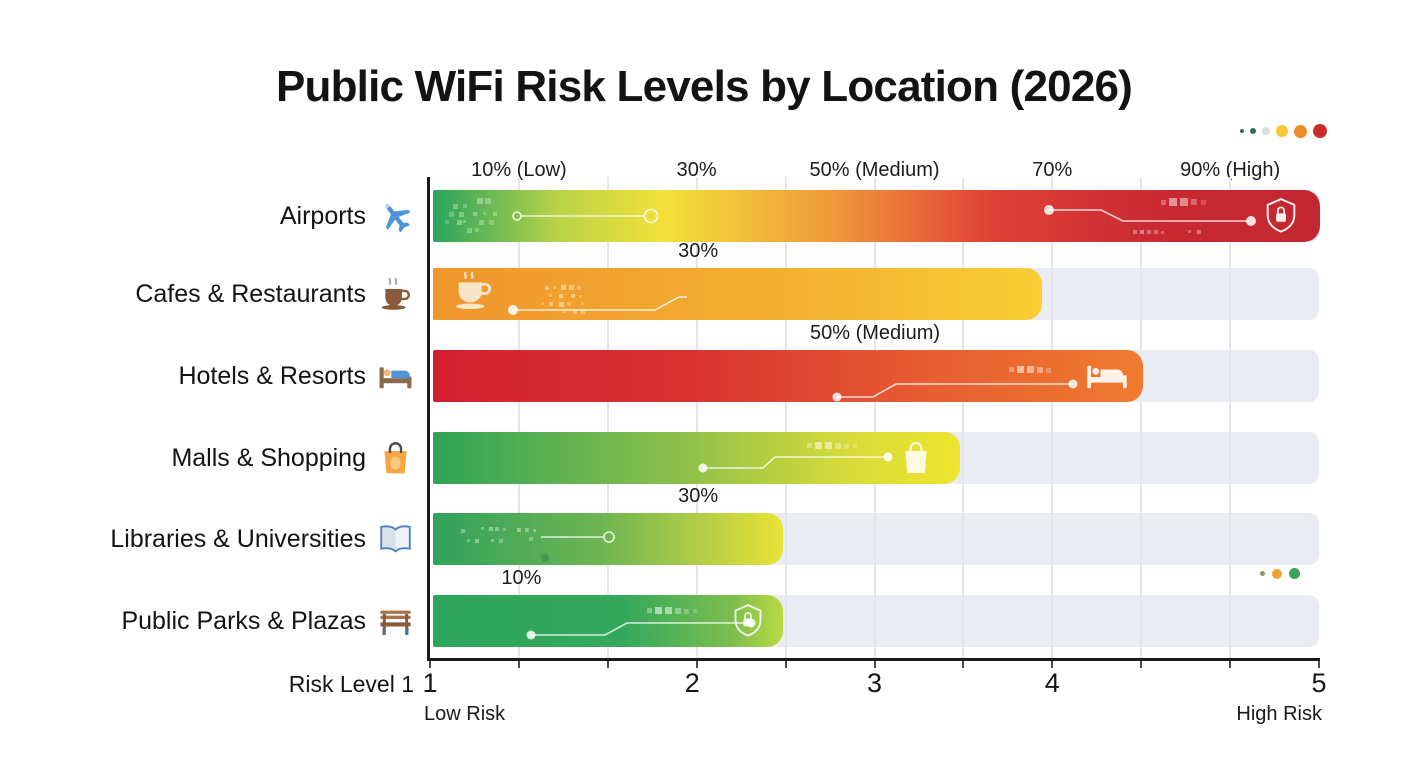  I want to click on x-axis-tick-label: 5, so click(1319, 683).